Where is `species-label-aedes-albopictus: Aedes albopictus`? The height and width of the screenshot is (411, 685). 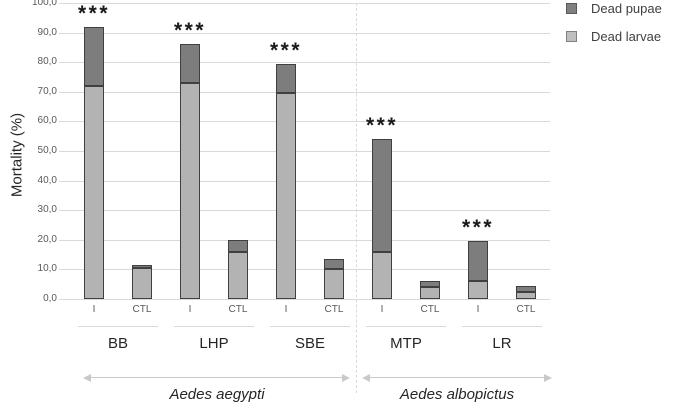 species-label-aedes-albopictus: Aedes albopictus is located at coordinates (457, 394).